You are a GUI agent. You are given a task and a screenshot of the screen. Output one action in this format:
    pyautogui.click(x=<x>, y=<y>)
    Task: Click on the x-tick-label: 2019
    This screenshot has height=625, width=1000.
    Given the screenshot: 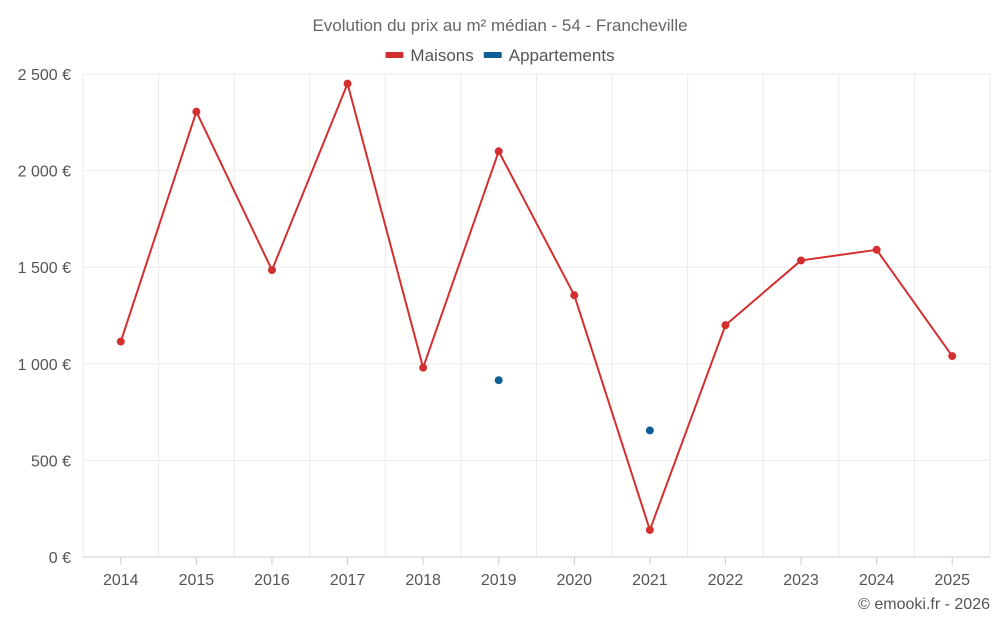 What is the action you would take?
    pyautogui.click(x=499, y=580)
    